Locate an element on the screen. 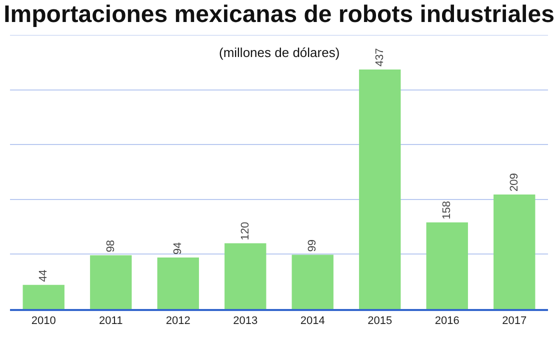  text: (millones de dólares) is located at coordinates (279, 52).